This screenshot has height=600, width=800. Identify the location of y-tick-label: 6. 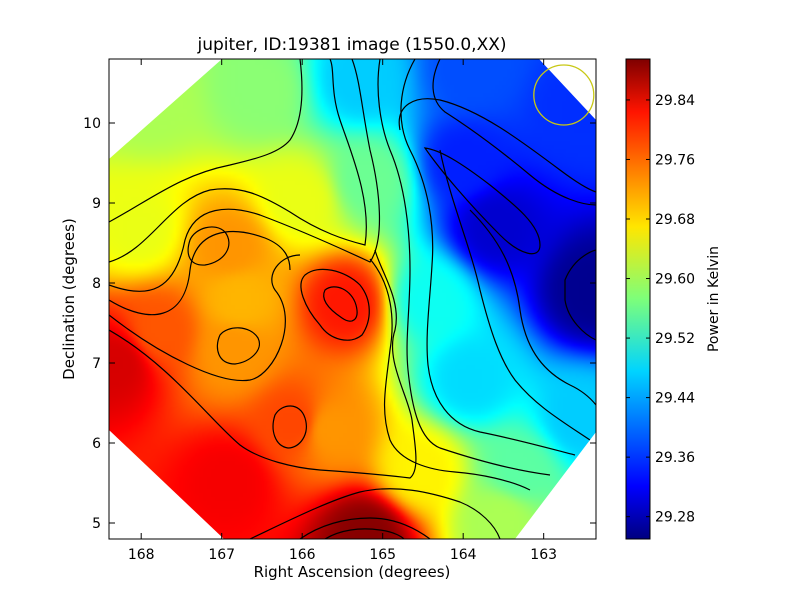
(96, 444).